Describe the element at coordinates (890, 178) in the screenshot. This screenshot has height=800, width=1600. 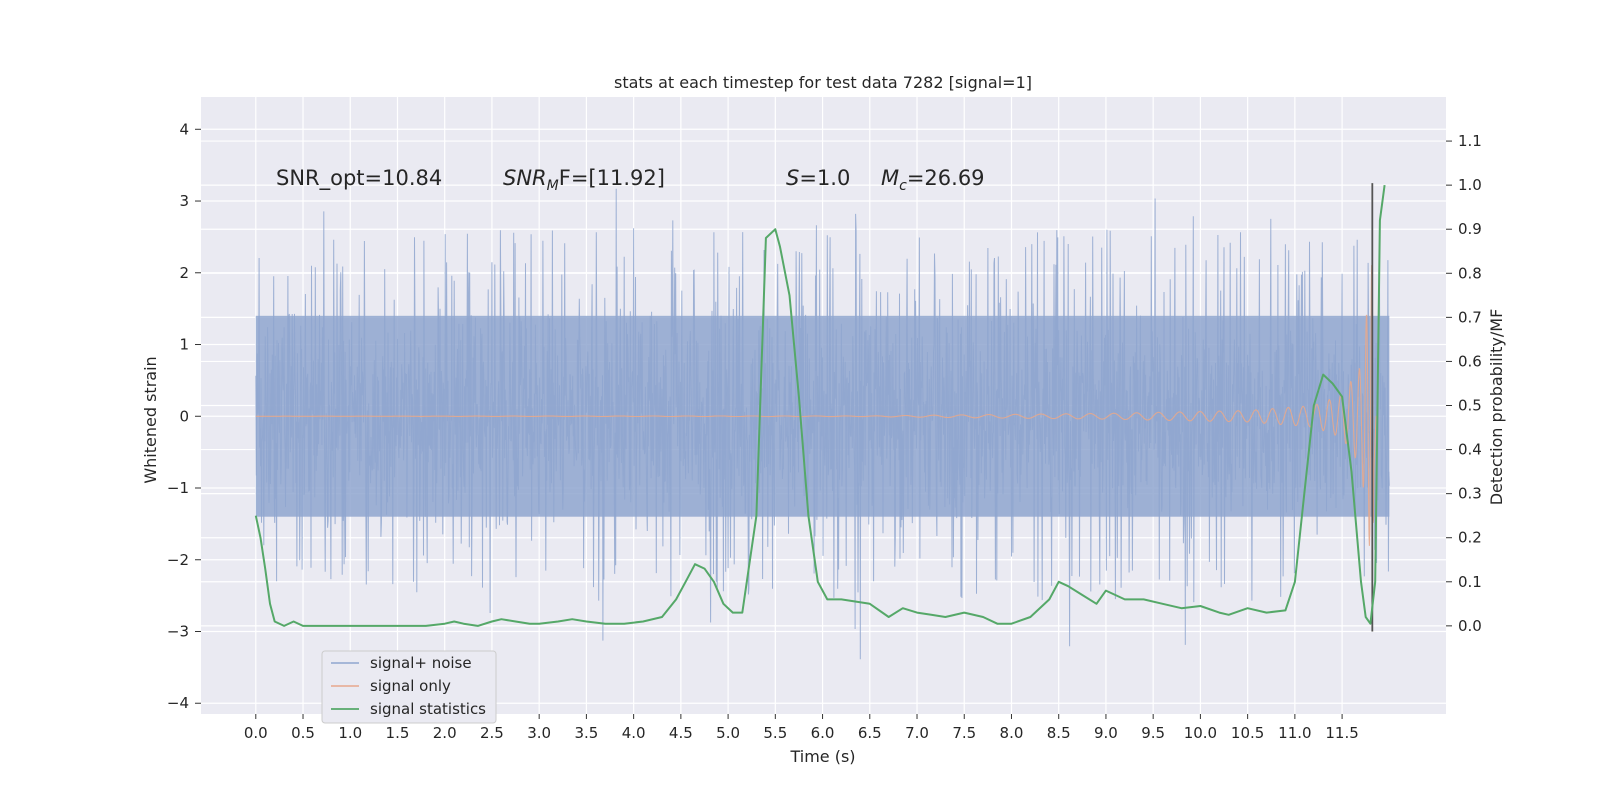
I see `annotation-mc-base: M` at that location.